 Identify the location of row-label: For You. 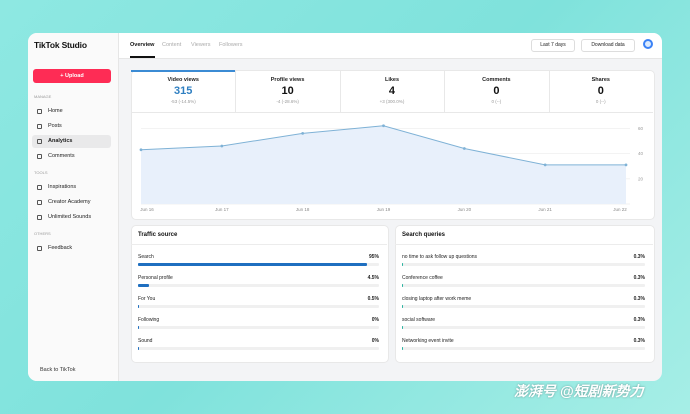
(147, 299).